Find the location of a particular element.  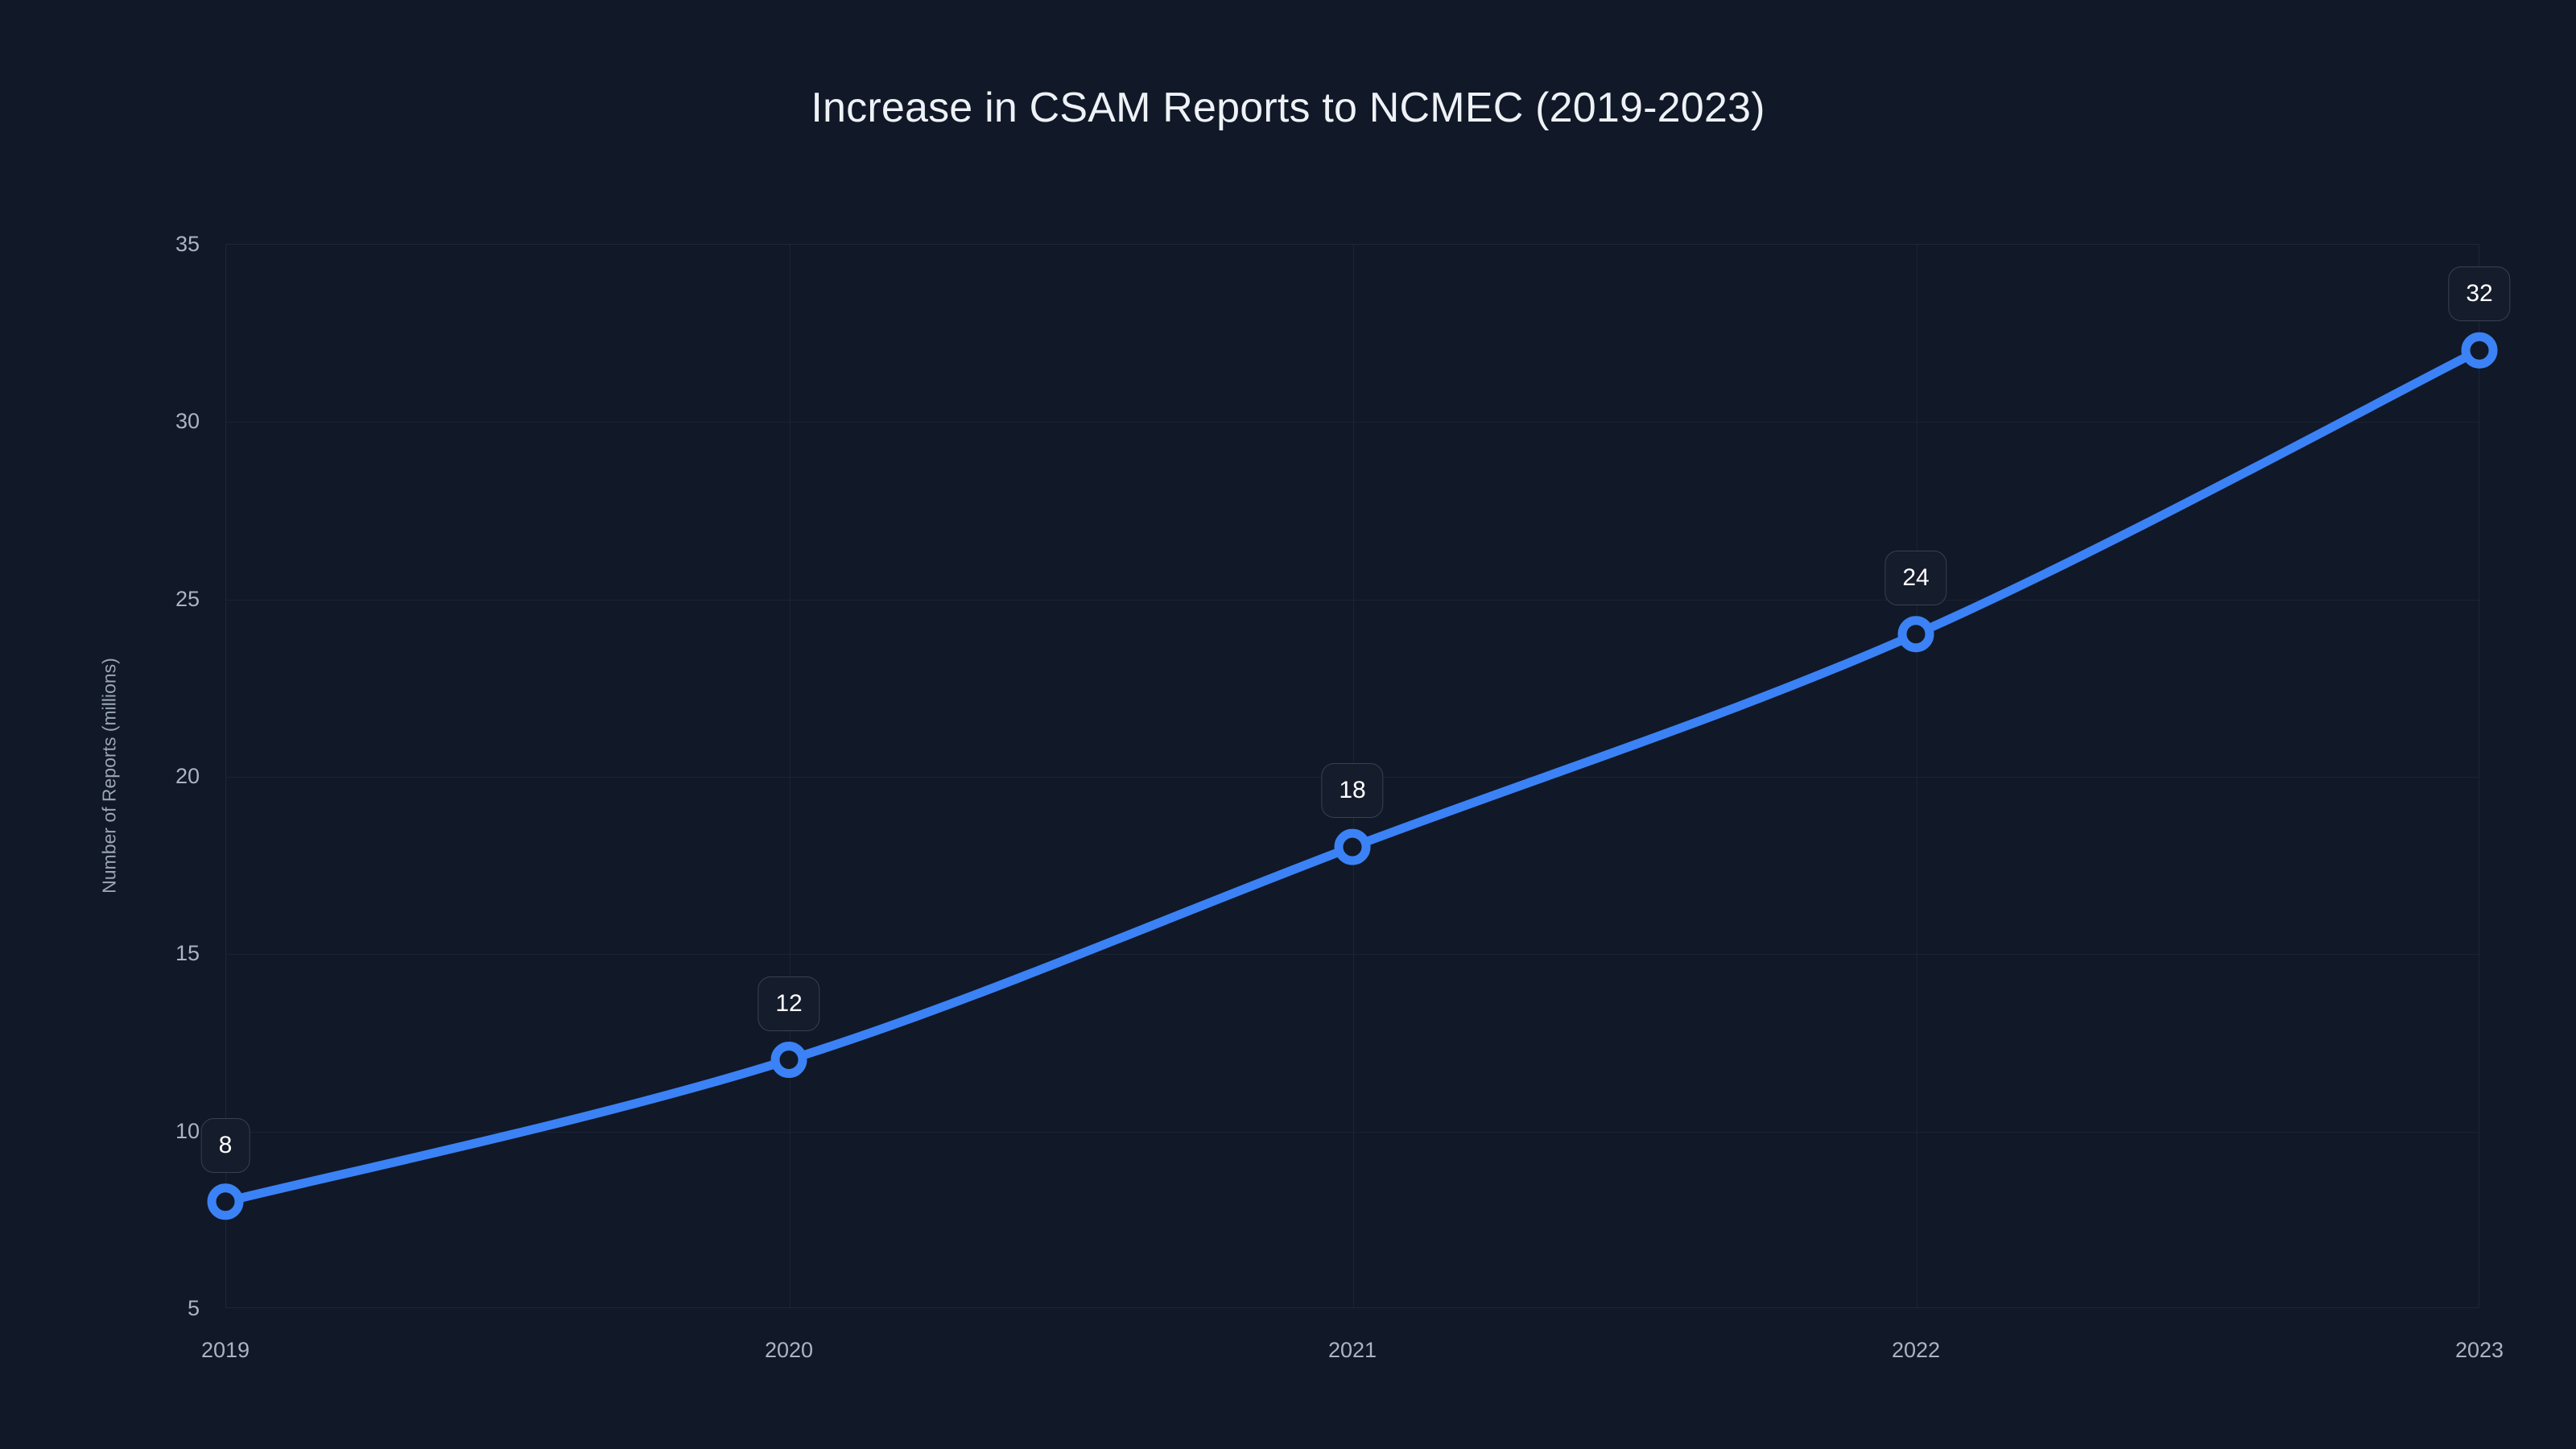

data-point-value-badge: 24 is located at coordinates (1916, 577).